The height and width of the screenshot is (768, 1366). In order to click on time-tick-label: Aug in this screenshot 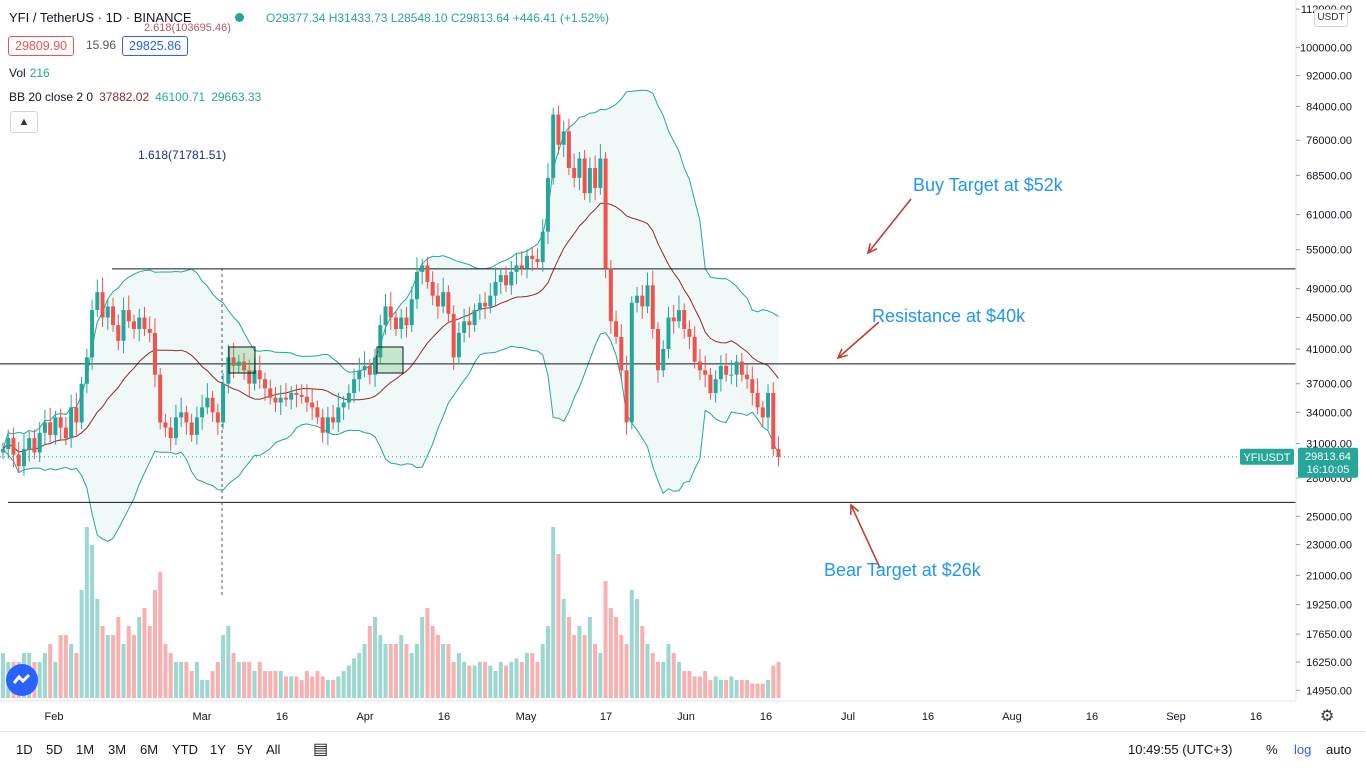, I will do `click(1012, 717)`.